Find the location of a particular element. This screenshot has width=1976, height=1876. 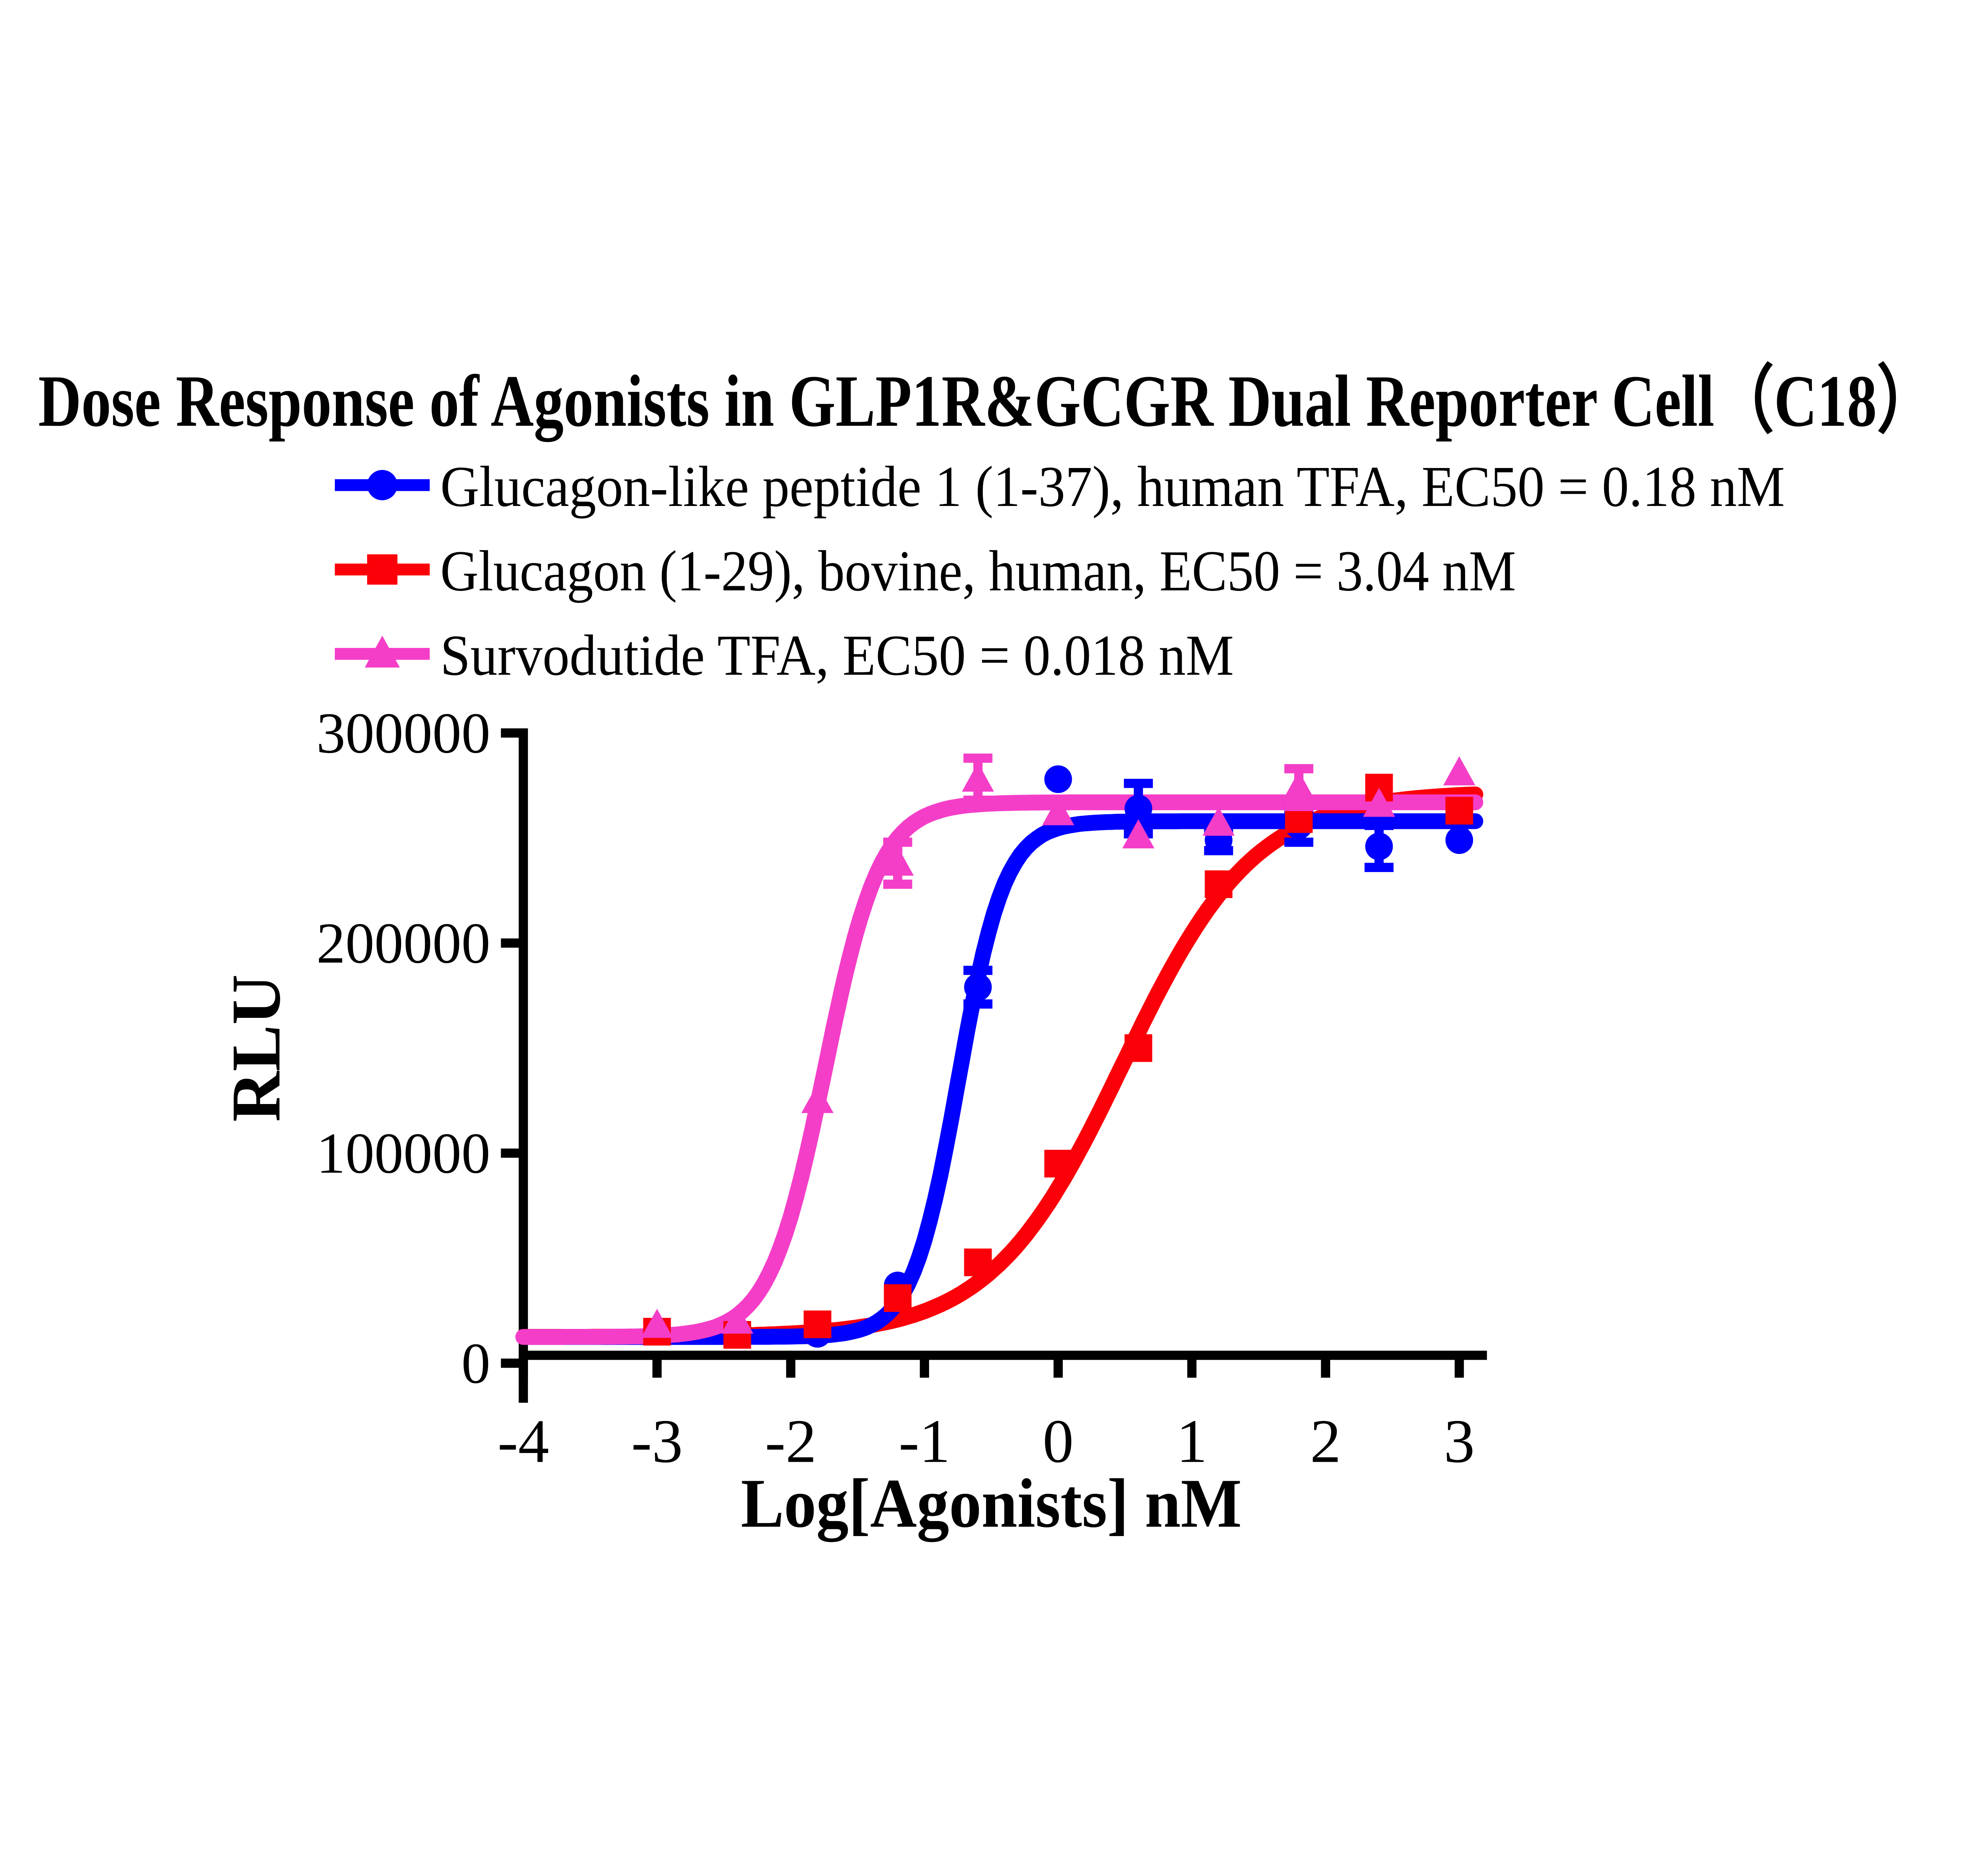

legend-item-2: Survodutide TFA, EC50 = 0.018 nM is located at coordinates (784, 655).